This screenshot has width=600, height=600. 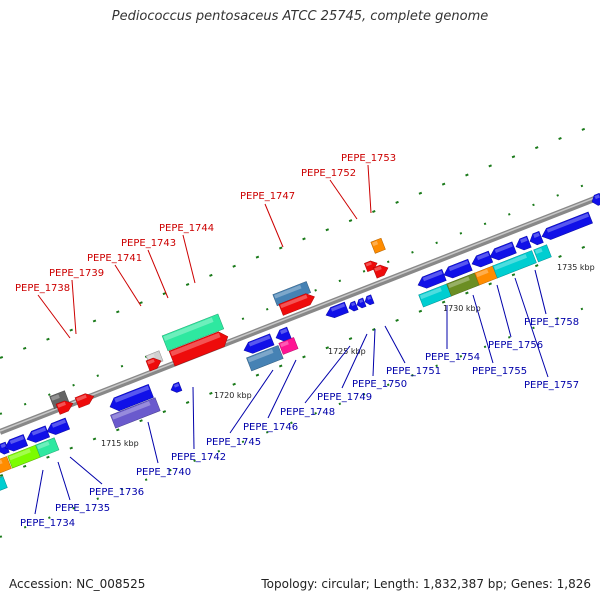 I want to click on gene-label: PEPE_1754, so click(x=452, y=357).